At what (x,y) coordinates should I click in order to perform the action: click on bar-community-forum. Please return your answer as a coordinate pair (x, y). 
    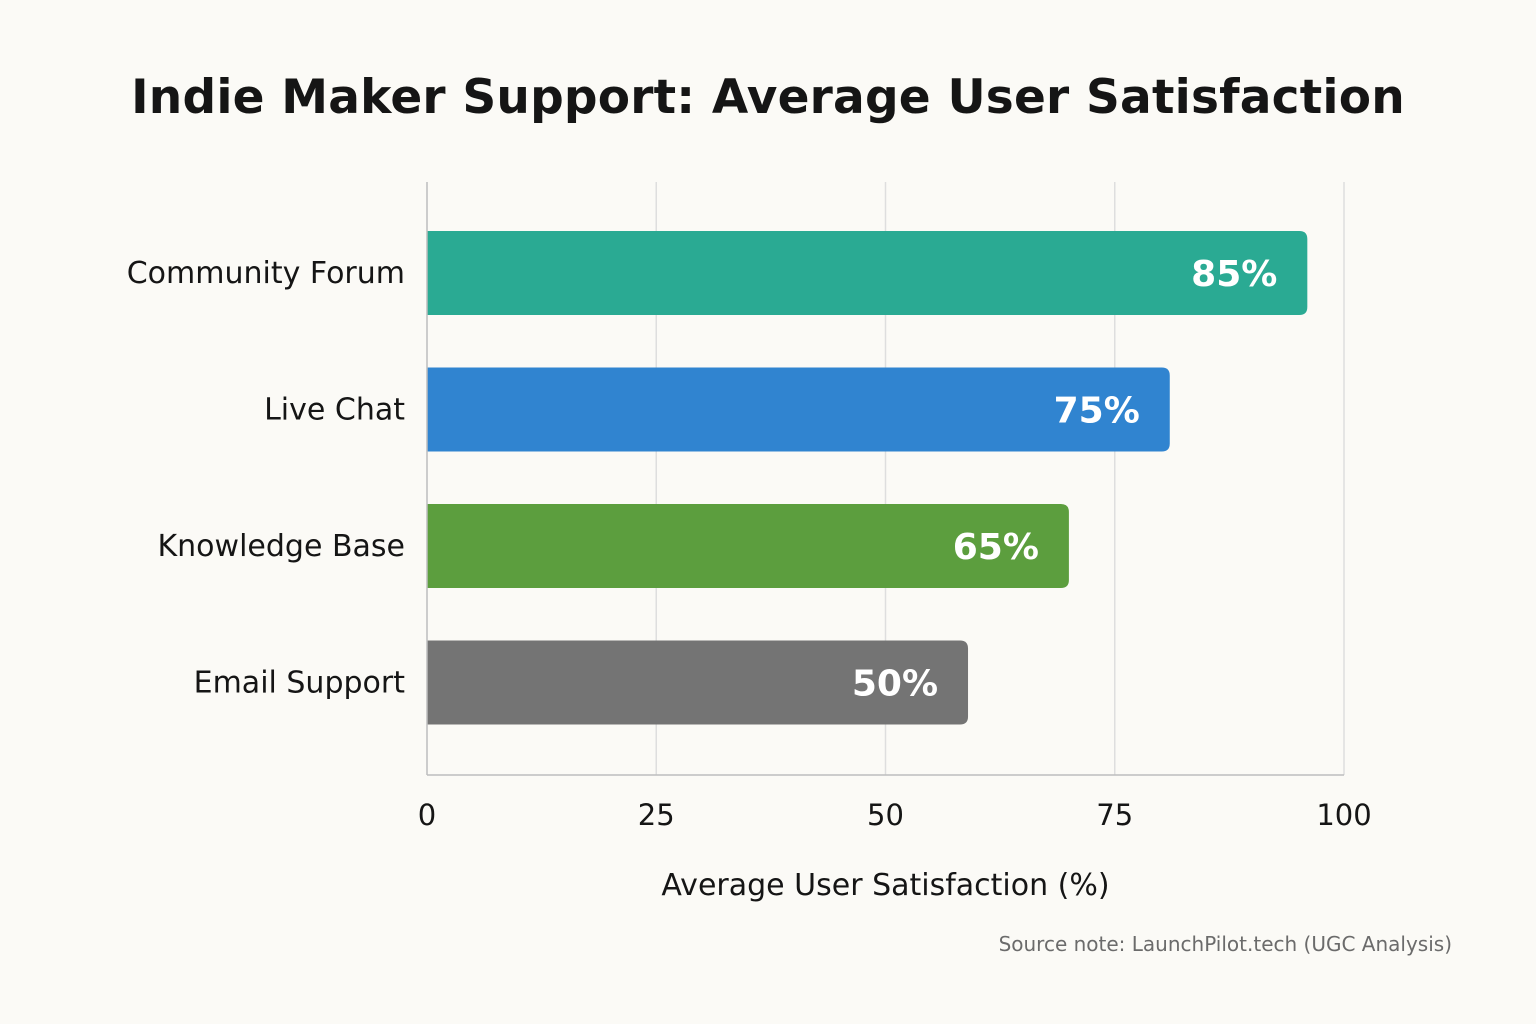
    Looking at the image, I should click on (867, 273).